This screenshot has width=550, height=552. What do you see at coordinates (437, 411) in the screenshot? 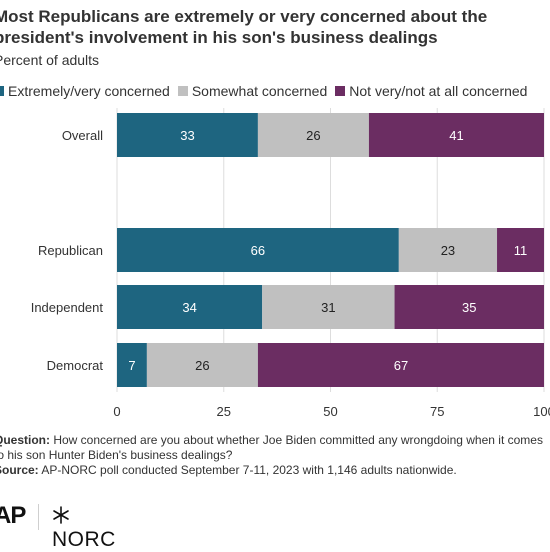
I see `x-tick-label: 75` at bounding box center [437, 411].